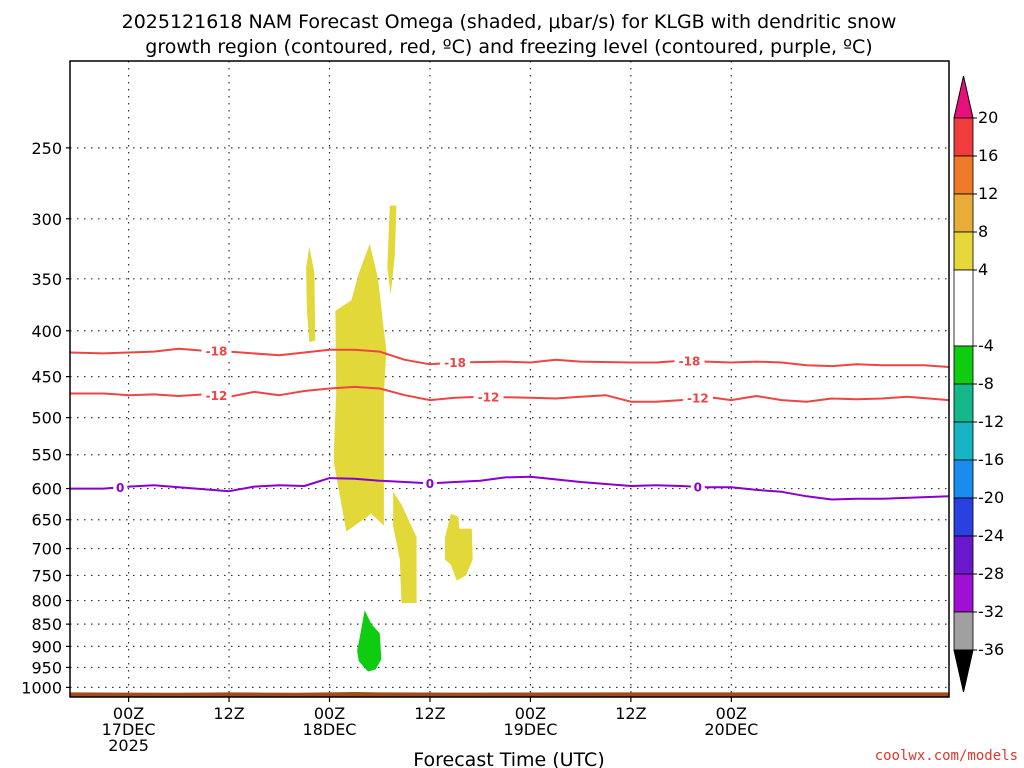  I want to click on ground-layer, so click(509, 694).